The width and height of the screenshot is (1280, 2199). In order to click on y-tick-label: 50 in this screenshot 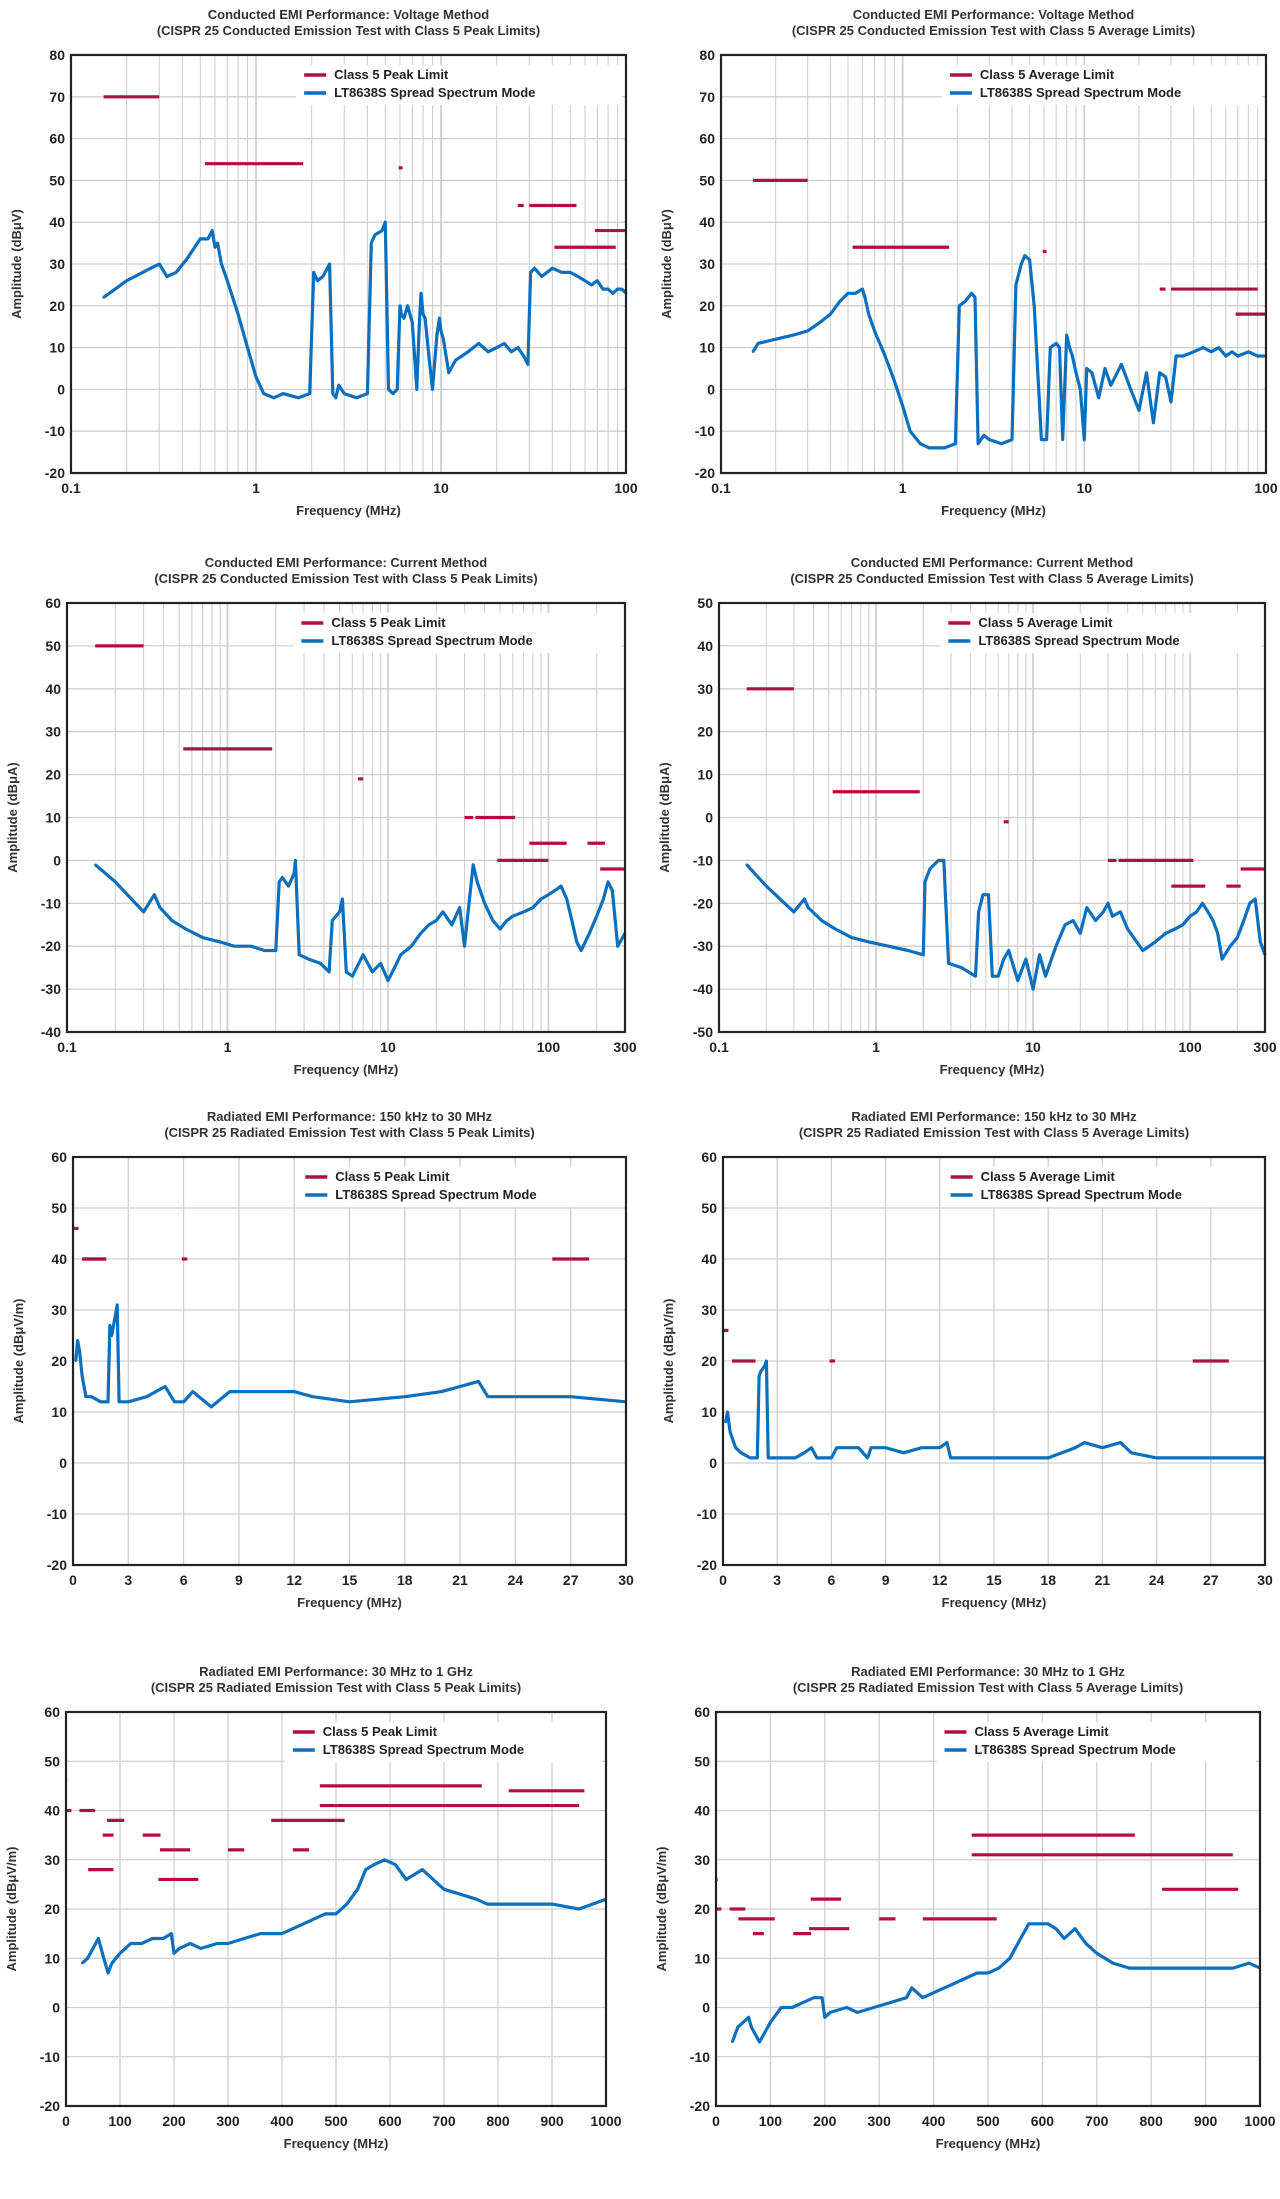, I will do `click(59, 1208)`.